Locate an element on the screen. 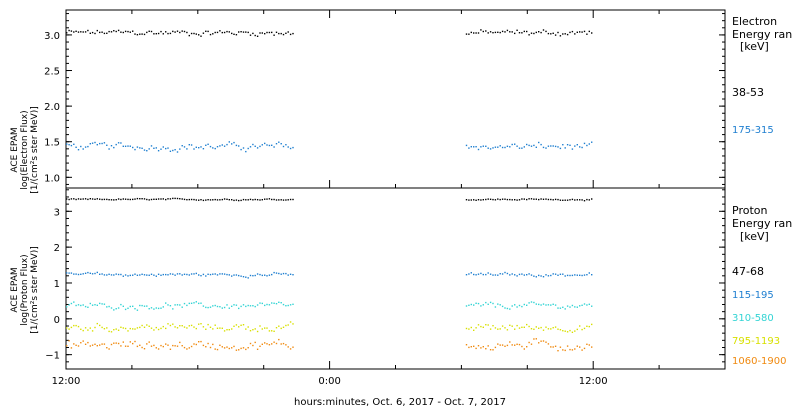 This screenshot has width=800, height=410. legend-entry-1060-1900: 1060-1900 is located at coordinates (759, 361).